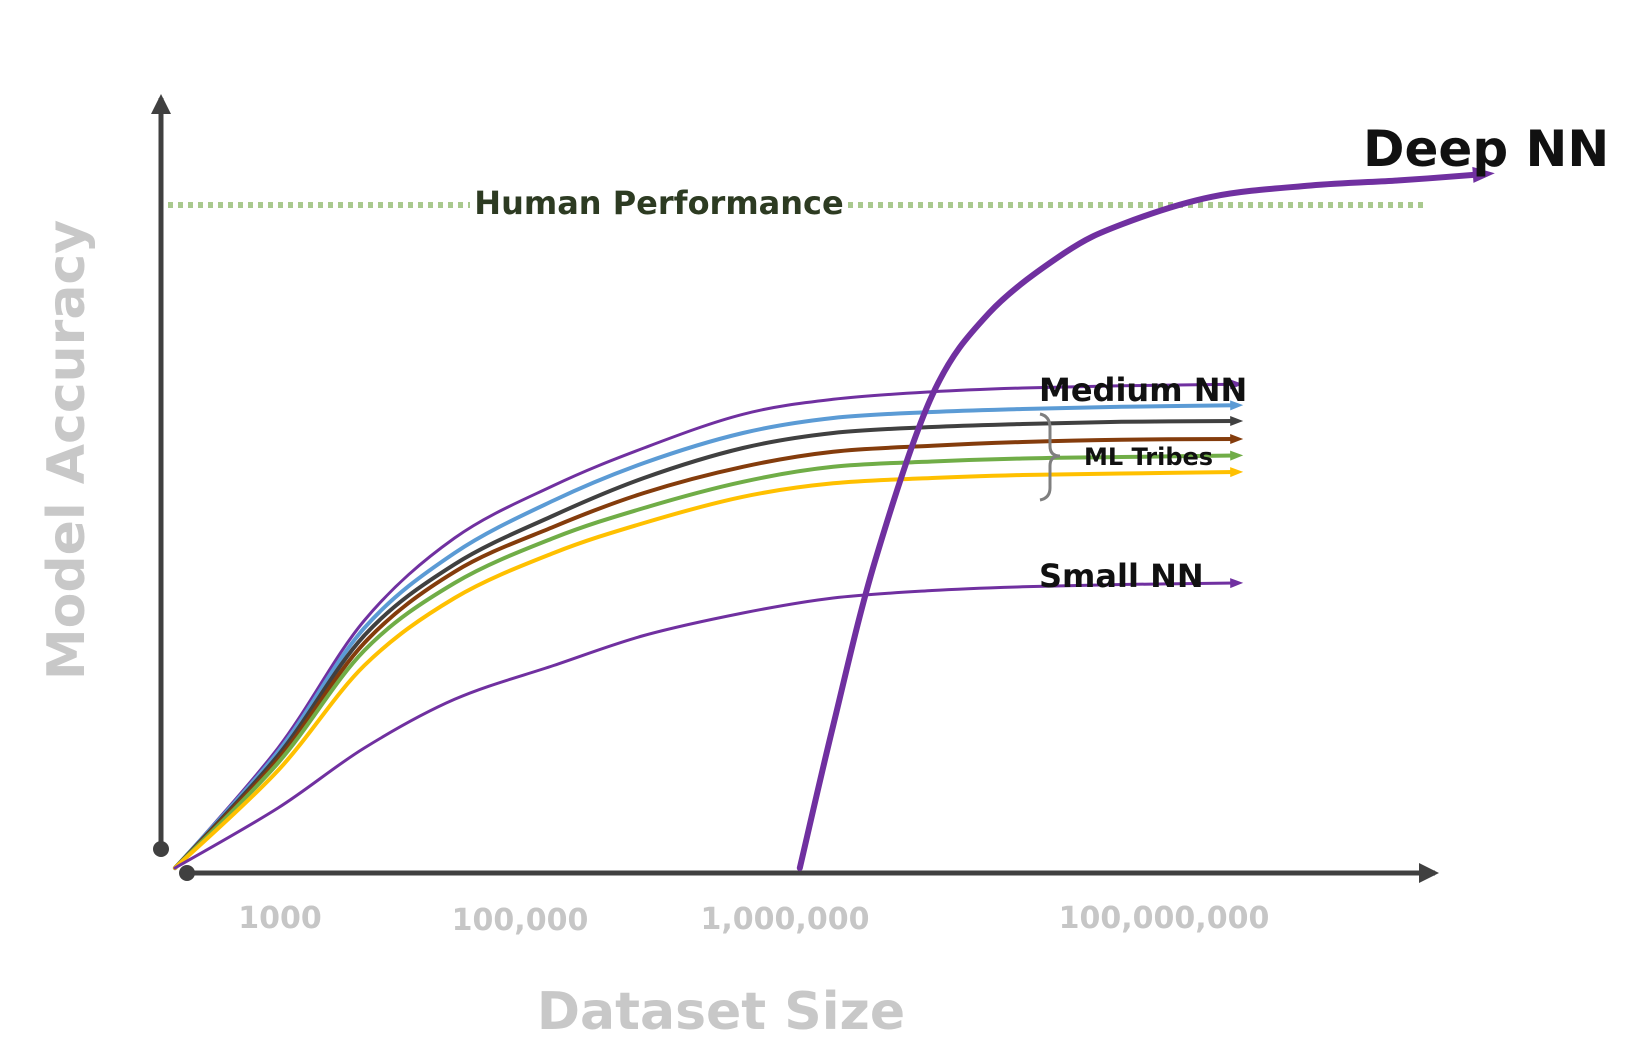 The width and height of the screenshot is (1642, 1054). What do you see at coordinates (1148, 457) in the screenshot?
I see `ml-tribes-label: ML Tribes` at bounding box center [1148, 457].